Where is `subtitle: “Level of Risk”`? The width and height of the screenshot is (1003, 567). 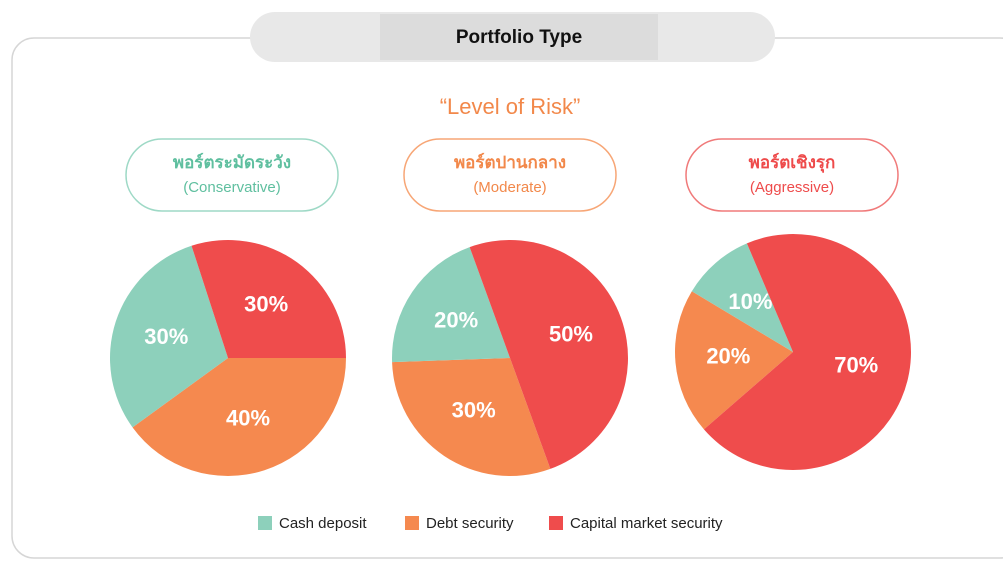 subtitle: “Level of Risk” is located at coordinates (510, 106).